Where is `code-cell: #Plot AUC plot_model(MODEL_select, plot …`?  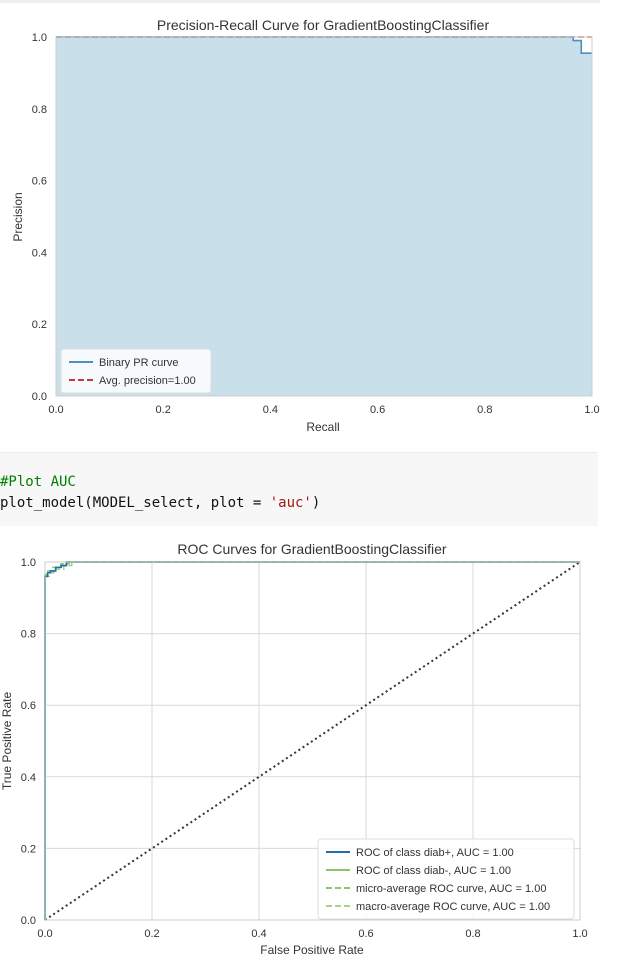 code-cell: #Plot AUC plot_model(MODEL_select, plot … is located at coordinates (299, 489).